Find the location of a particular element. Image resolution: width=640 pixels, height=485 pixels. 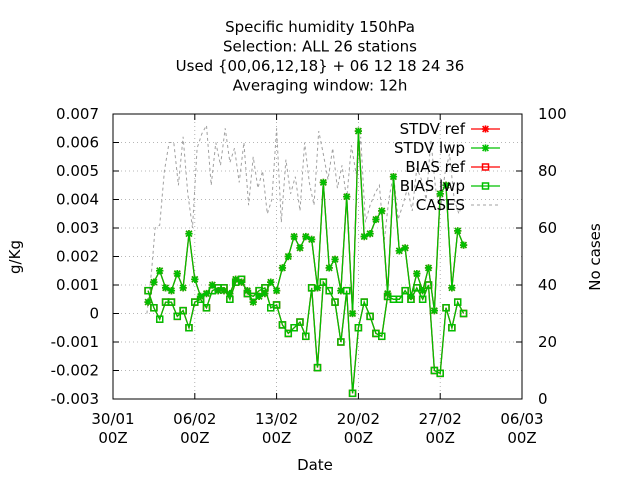

y-tick-label: 0.003 is located at coordinates (77, 228).